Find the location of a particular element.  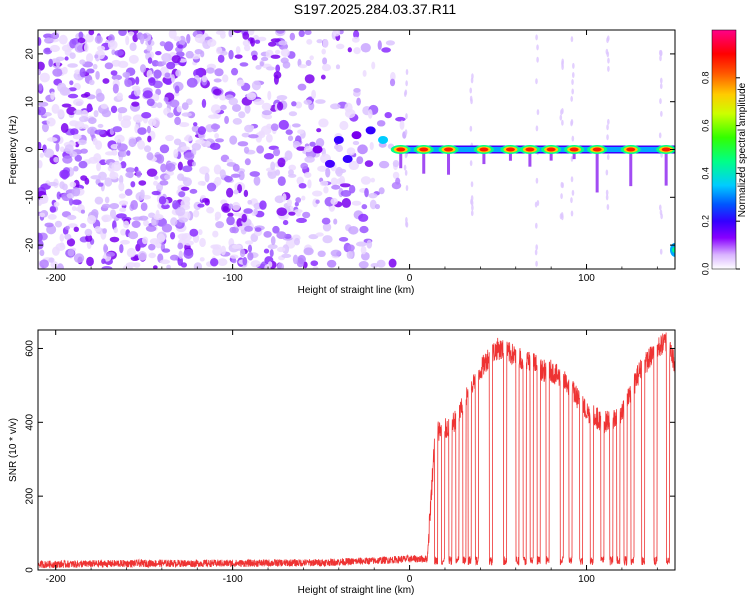

spectrogram-tone-layer is located at coordinates (493, 191).